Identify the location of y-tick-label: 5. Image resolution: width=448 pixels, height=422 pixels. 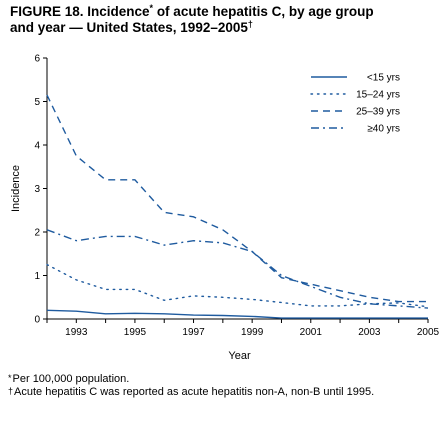
(37, 102).